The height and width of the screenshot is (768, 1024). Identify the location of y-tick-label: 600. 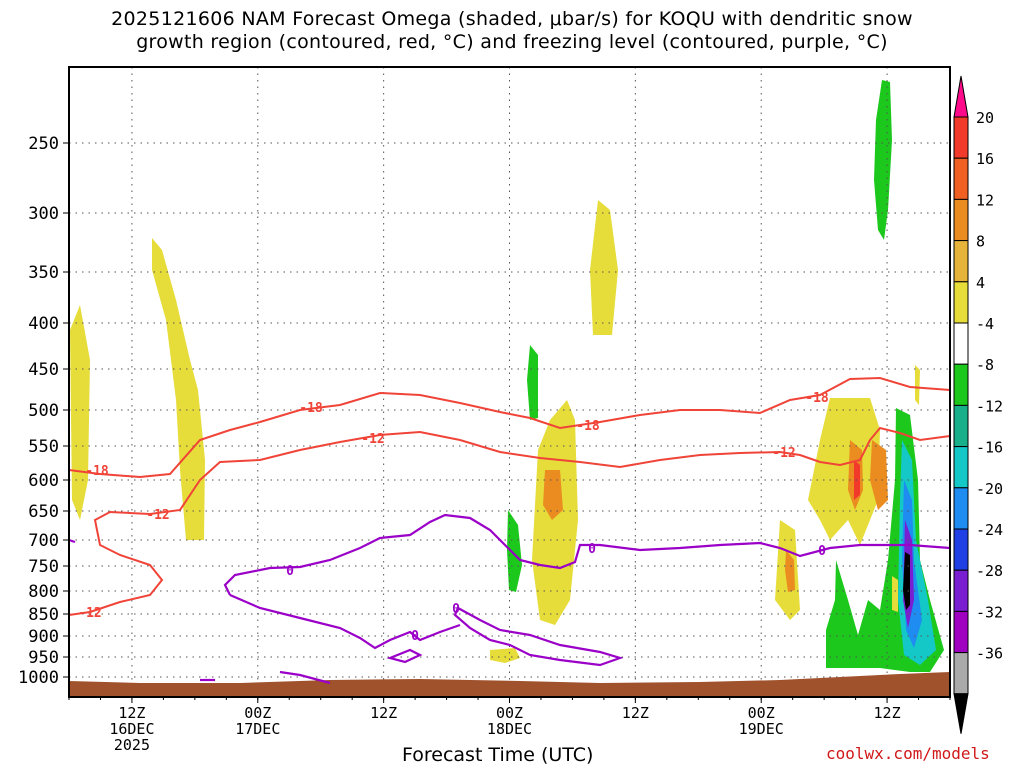
(43, 481).